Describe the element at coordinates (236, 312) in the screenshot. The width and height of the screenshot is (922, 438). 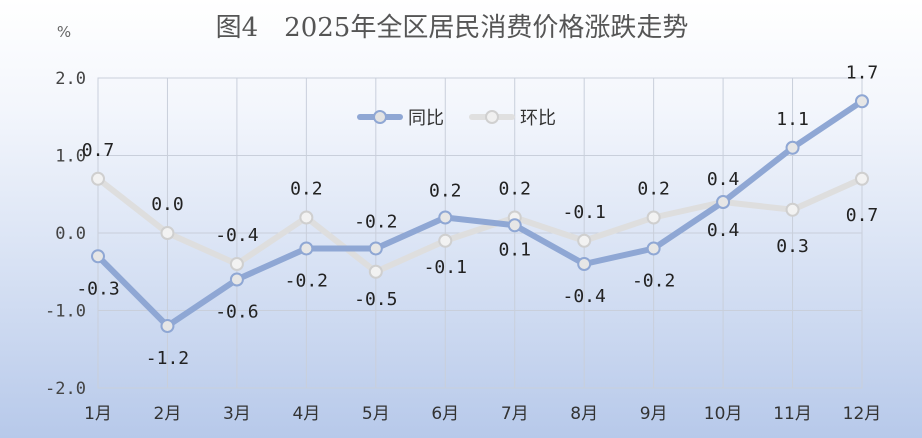
I see `data-label-yoy: -0.6` at that location.